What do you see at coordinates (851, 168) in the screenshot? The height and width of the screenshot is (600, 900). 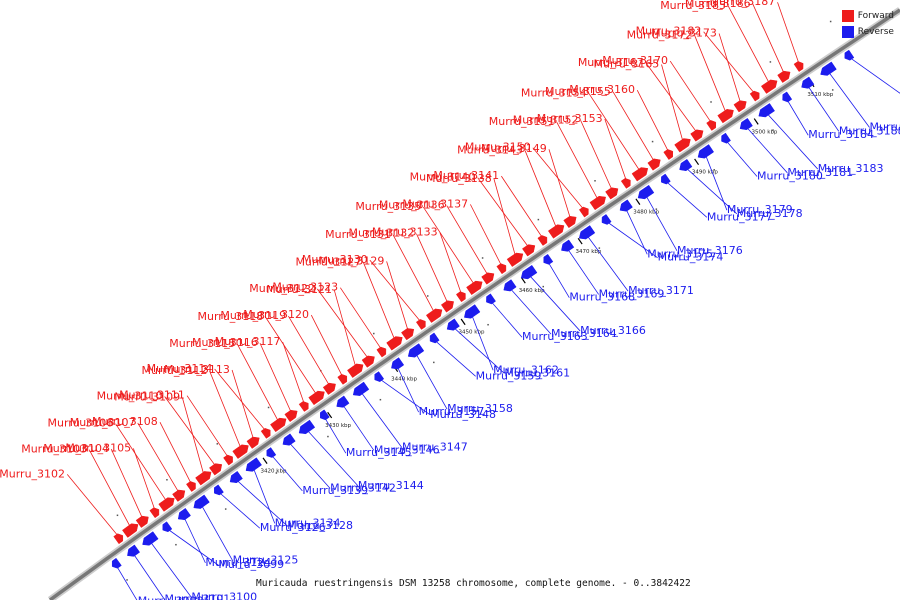 I see `reverse-gene-label: Murru_3183` at bounding box center [851, 168].